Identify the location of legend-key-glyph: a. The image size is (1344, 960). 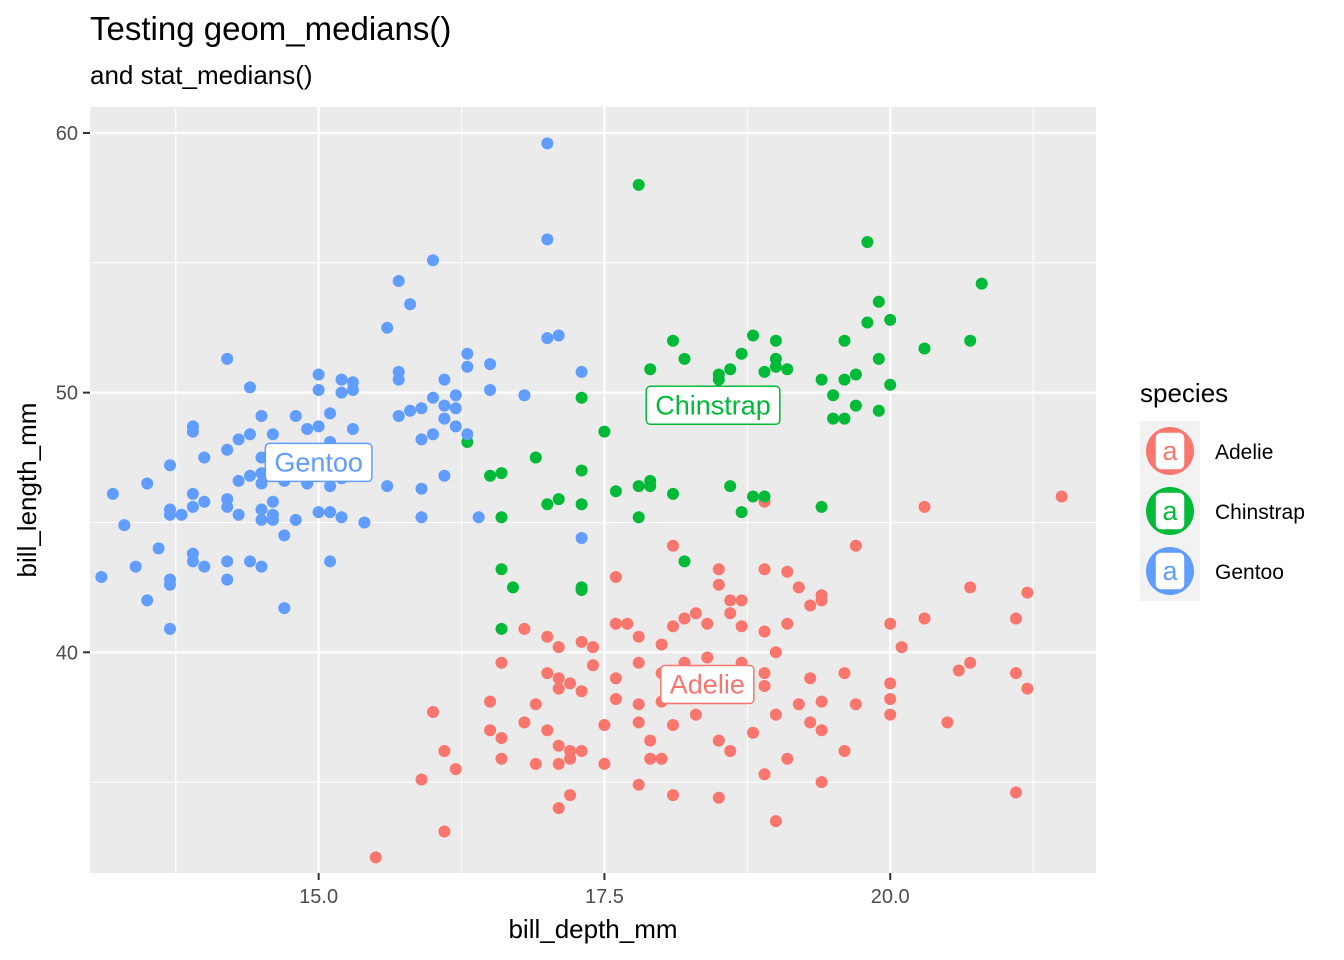
(1170, 511).